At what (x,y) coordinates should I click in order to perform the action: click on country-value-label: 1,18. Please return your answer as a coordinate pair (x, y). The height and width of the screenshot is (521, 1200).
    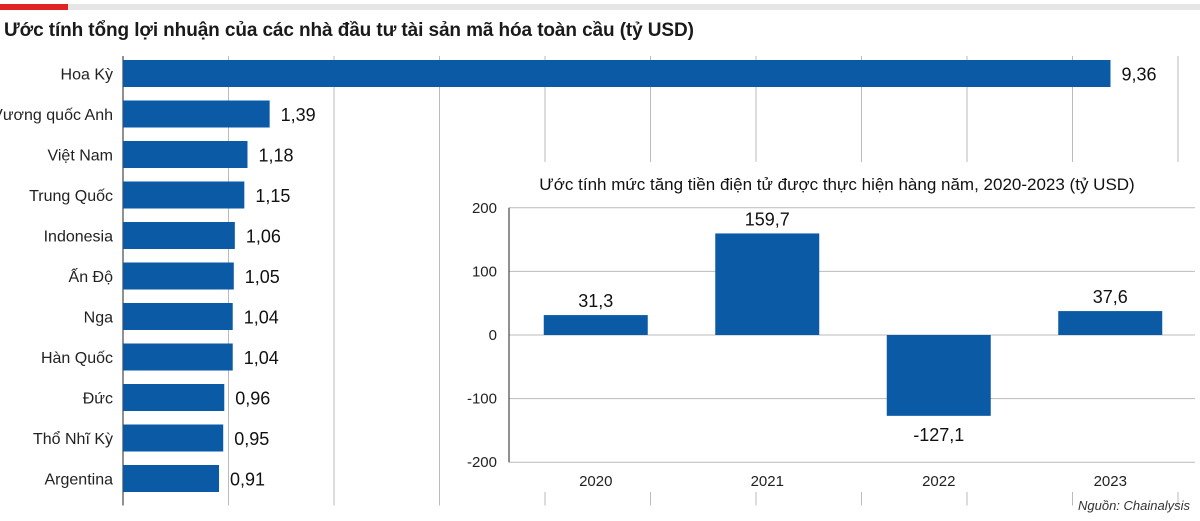
    Looking at the image, I should click on (275, 156).